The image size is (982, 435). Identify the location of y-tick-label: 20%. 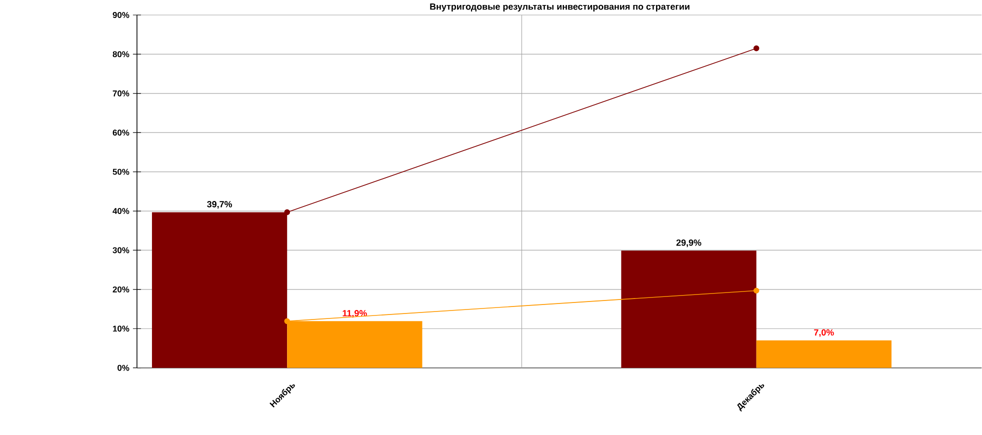
(121, 289).